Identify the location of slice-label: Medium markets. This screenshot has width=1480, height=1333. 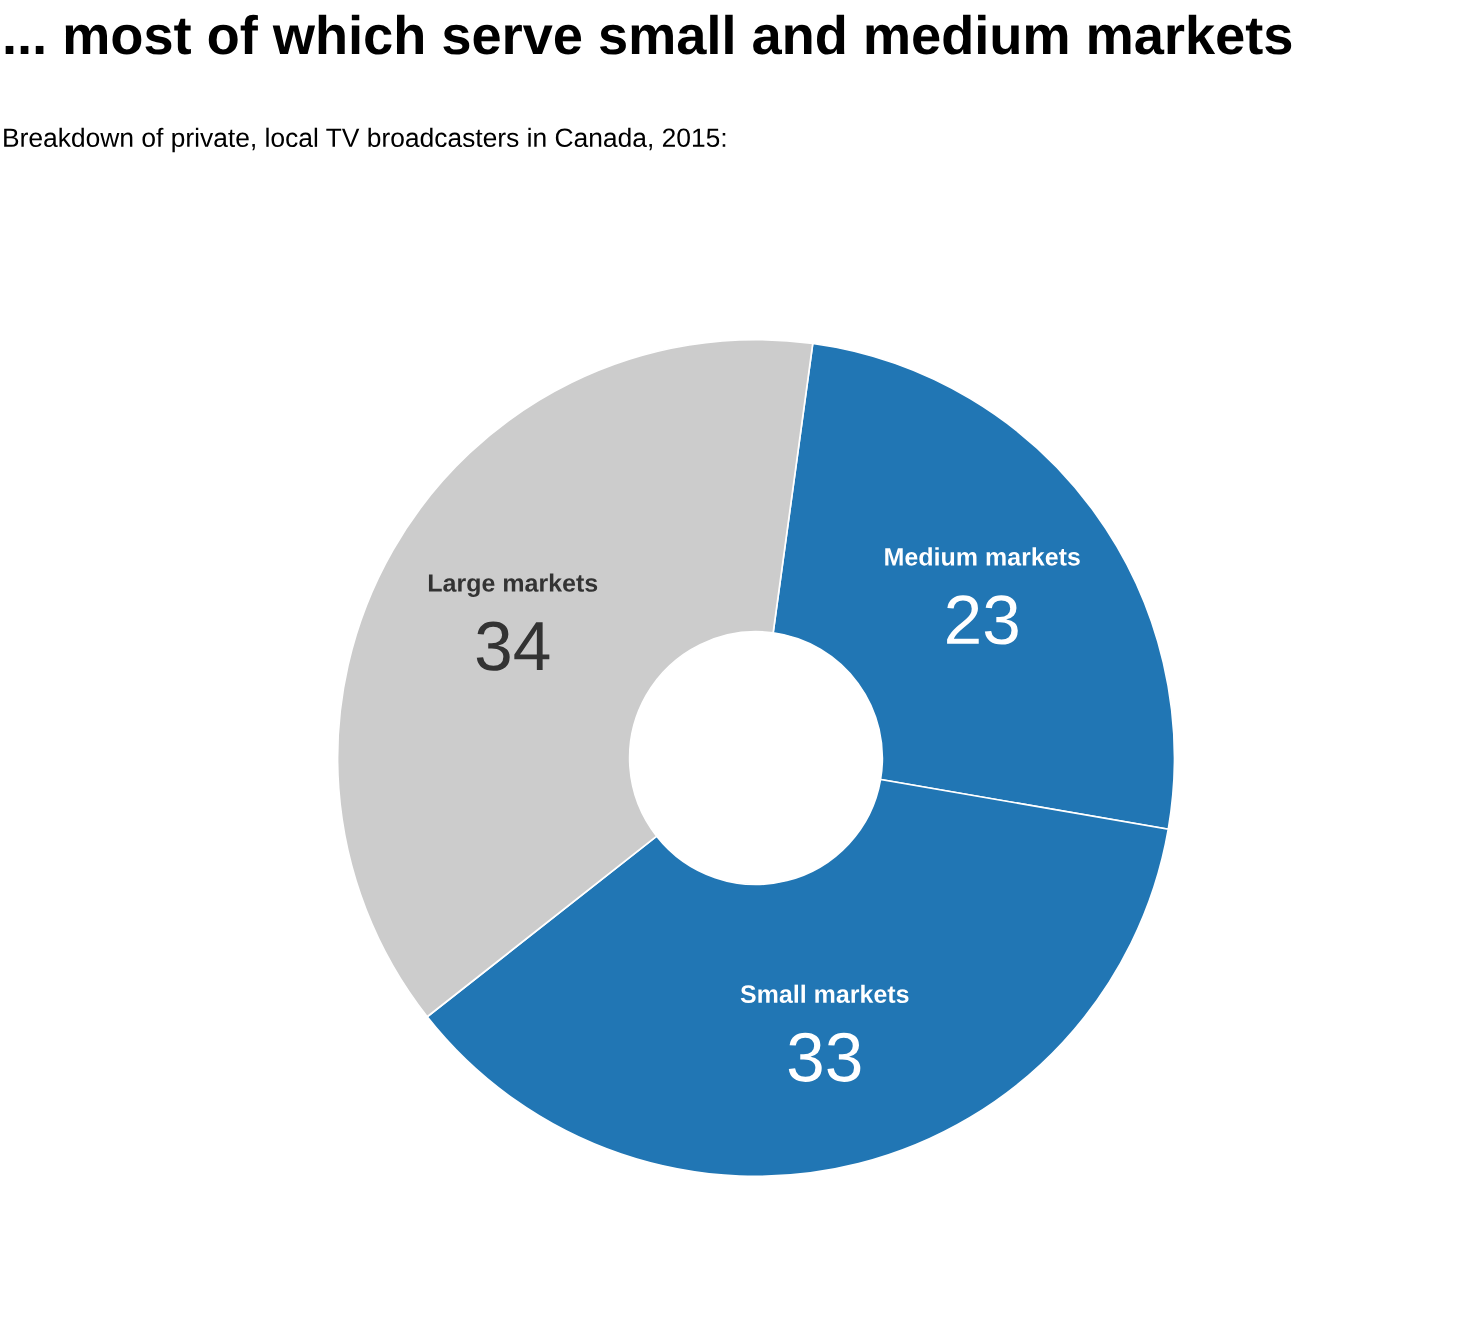
(982, 556).